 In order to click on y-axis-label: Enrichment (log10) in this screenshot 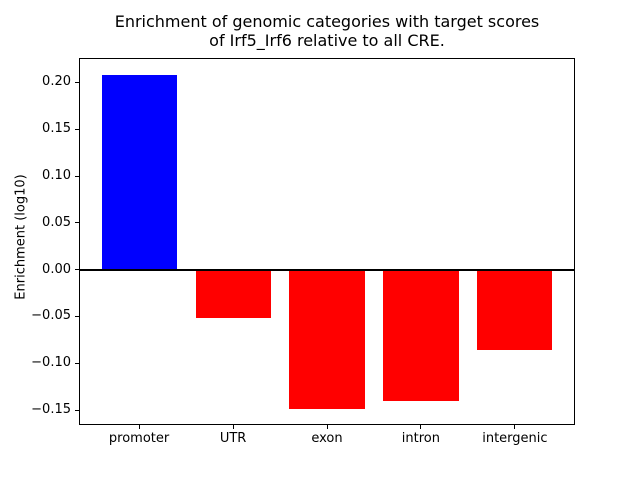, I will do `click(21, 237)`.